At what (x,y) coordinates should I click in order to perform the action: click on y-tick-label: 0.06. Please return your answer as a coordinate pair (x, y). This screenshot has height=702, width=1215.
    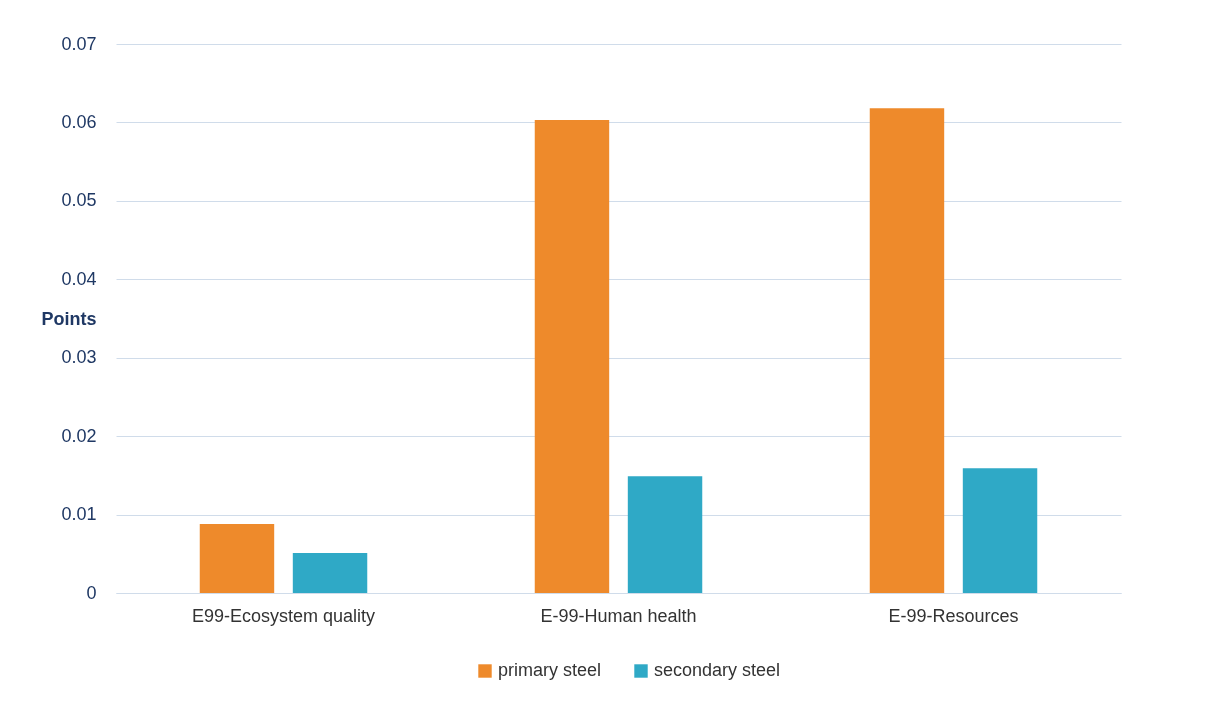
    Looking at the image, I should click on (79, 121).